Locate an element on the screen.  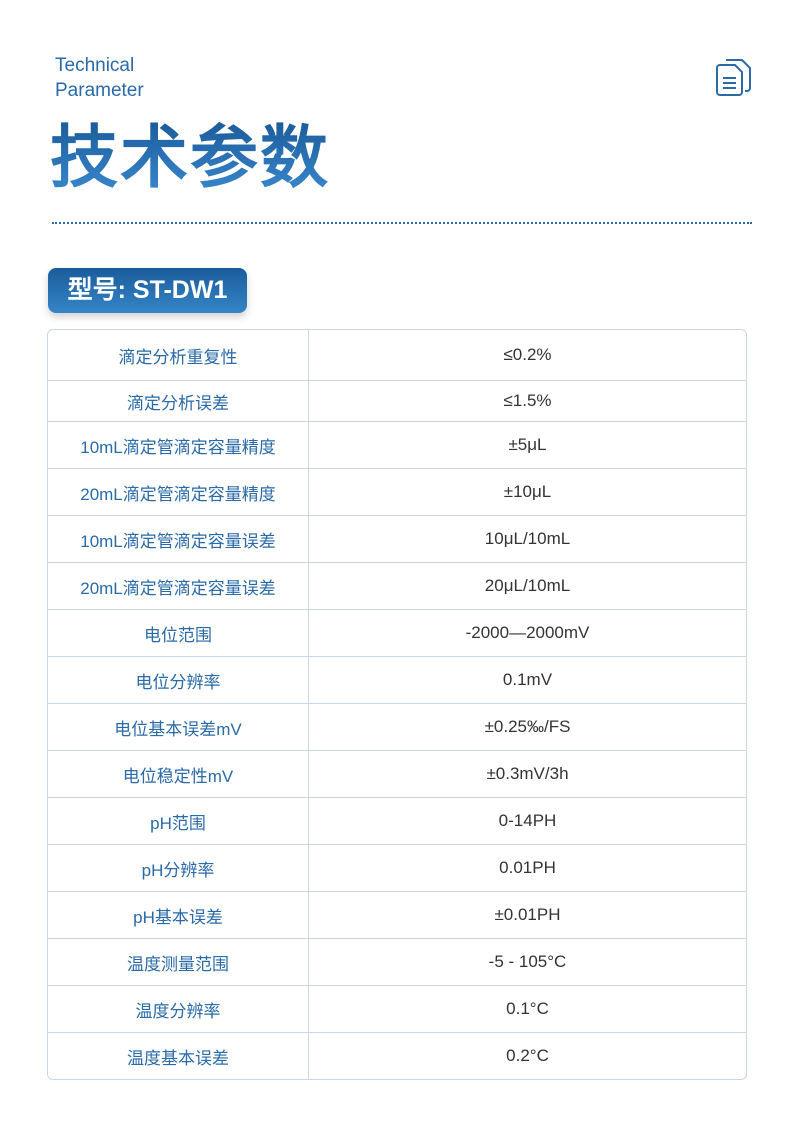
spec-label: pH分辨率 is located at coordinates (178, 868).